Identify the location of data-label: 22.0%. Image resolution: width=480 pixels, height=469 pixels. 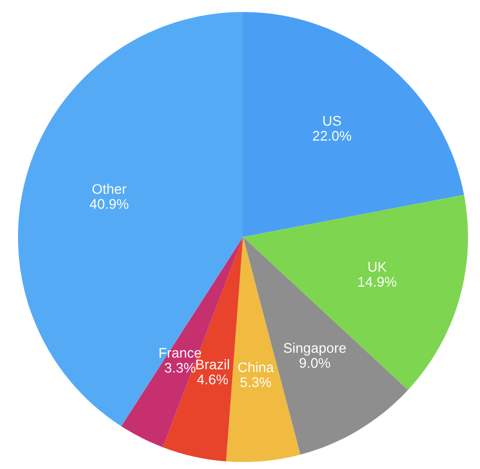
(332, 135).